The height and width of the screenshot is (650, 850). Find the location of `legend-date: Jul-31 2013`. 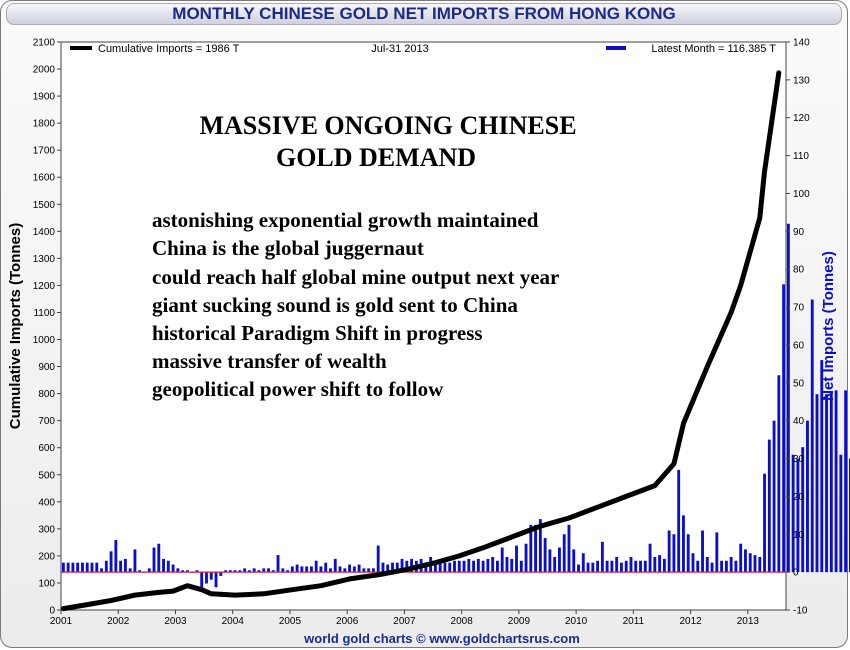

legend-date: Jul-31 2013 is located at coordinates (400, 49).